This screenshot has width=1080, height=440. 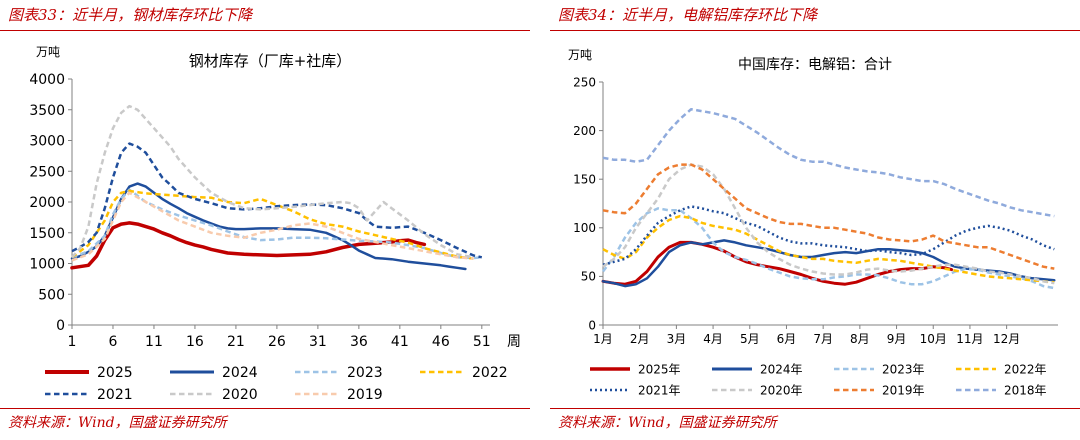 I want to click on x-tick-label: 6, so click(x=113, y=342).